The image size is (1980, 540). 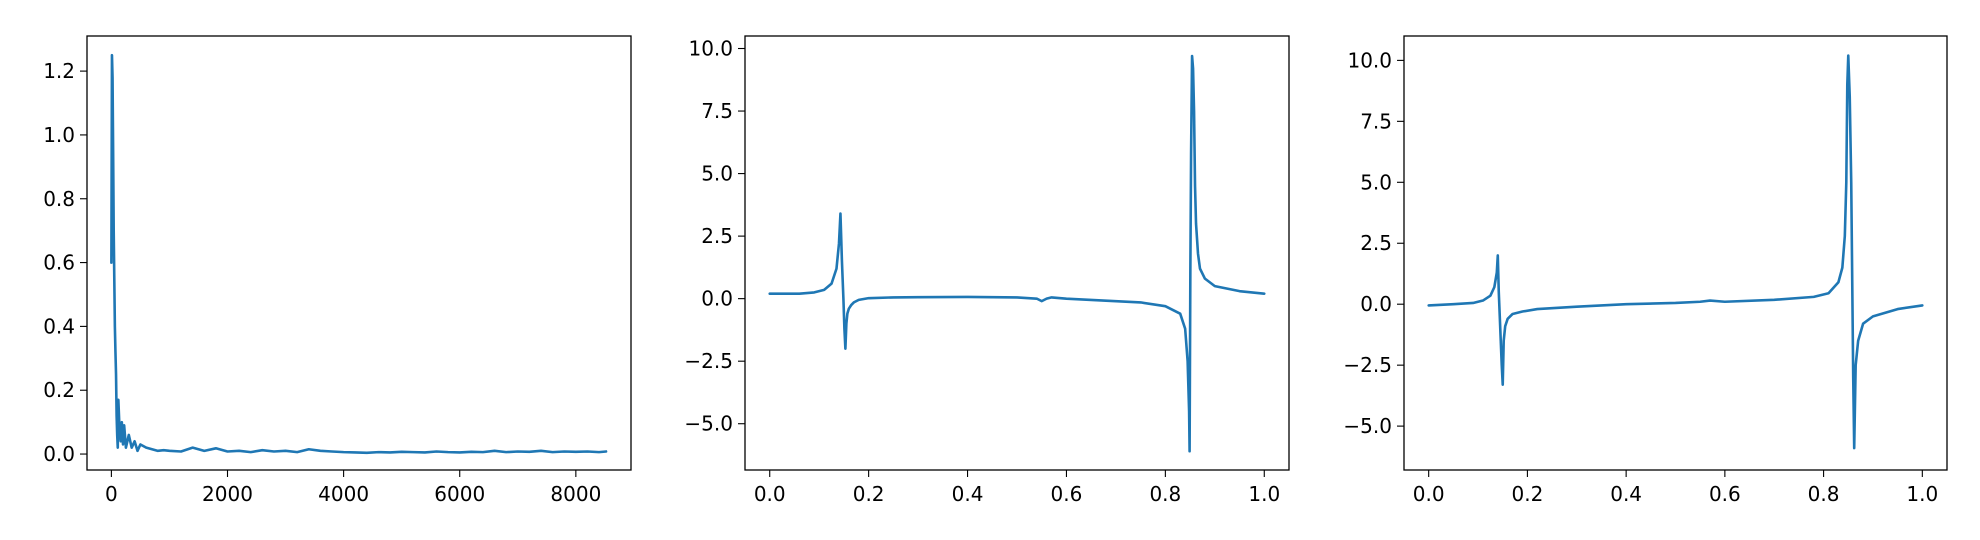 I want to click on x-tick-label: 8000, so click(x=575, y=494).